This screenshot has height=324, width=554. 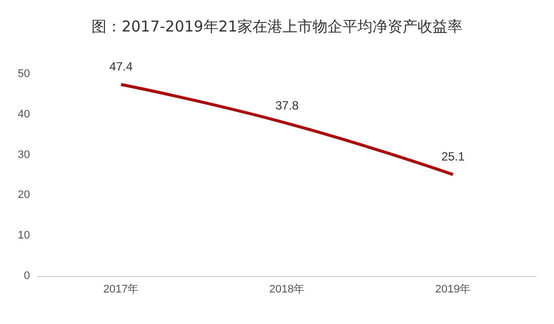 What do you see at coordinates (121, 290) in the screenshot?
I see `x-tick-label: 2017年` at bounding box center [121, 290].